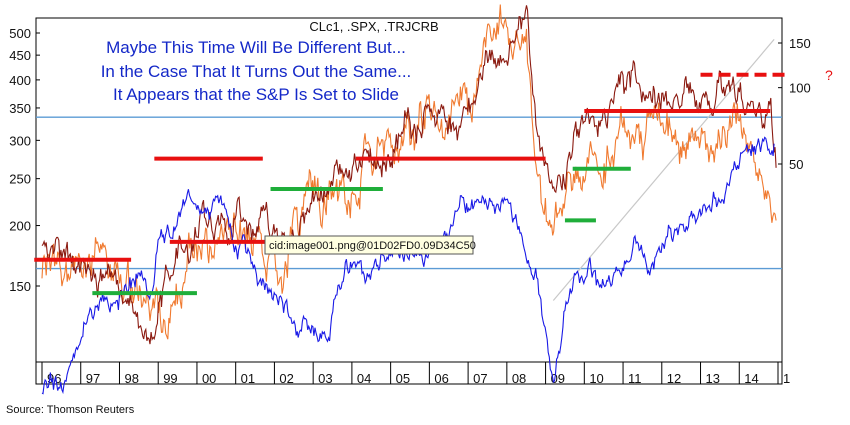 The image size is (850, 425). I want to click on image-tooltip: cid:image001.png@01D02FD0.09D34C50, so click(370, 245).